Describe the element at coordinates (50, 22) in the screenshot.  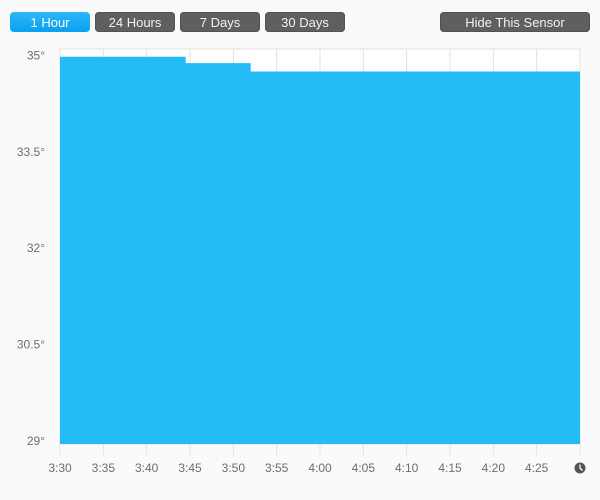
I see `range-1-hour-button: 1 Hour` at that location.